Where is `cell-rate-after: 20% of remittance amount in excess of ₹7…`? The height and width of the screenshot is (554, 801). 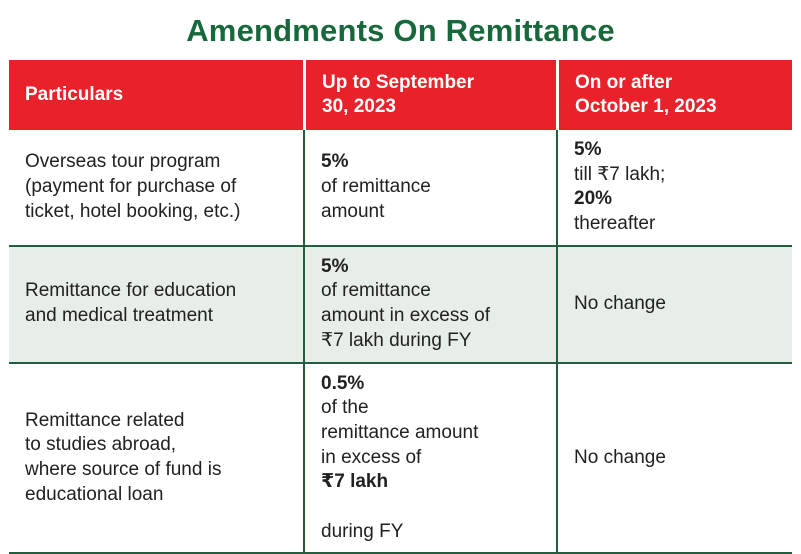 cell-rate-after: 20% of remittance amount in excess of ₹7… is located at coordinates (674, 553).